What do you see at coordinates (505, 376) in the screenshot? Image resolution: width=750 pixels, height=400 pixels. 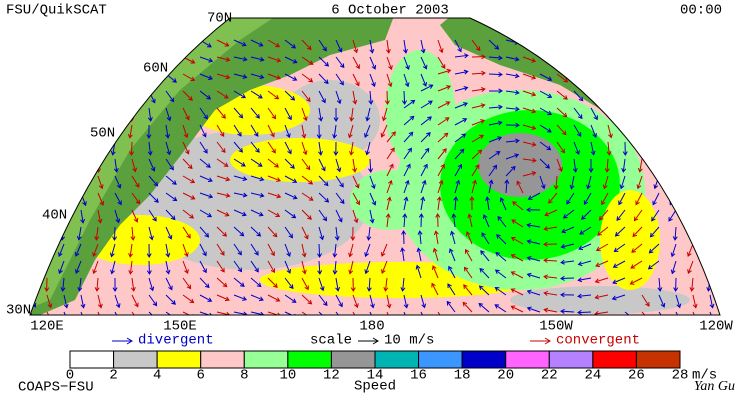 I see `colorbar-tick-label: 20` at bounding box center [505, 376].